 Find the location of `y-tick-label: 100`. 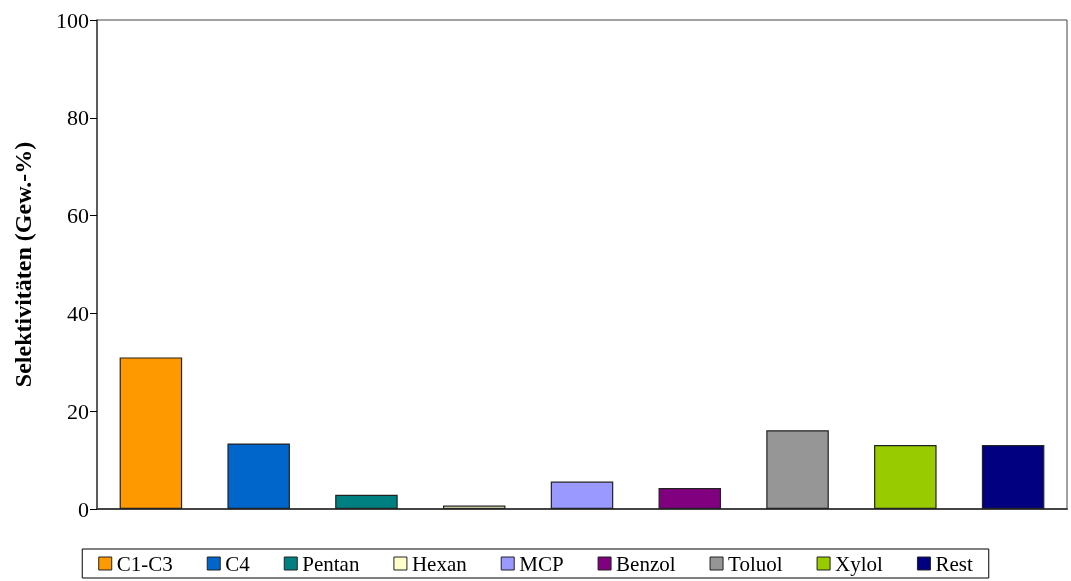

y-tick-label: 100 is located at coordinates (72, 20).